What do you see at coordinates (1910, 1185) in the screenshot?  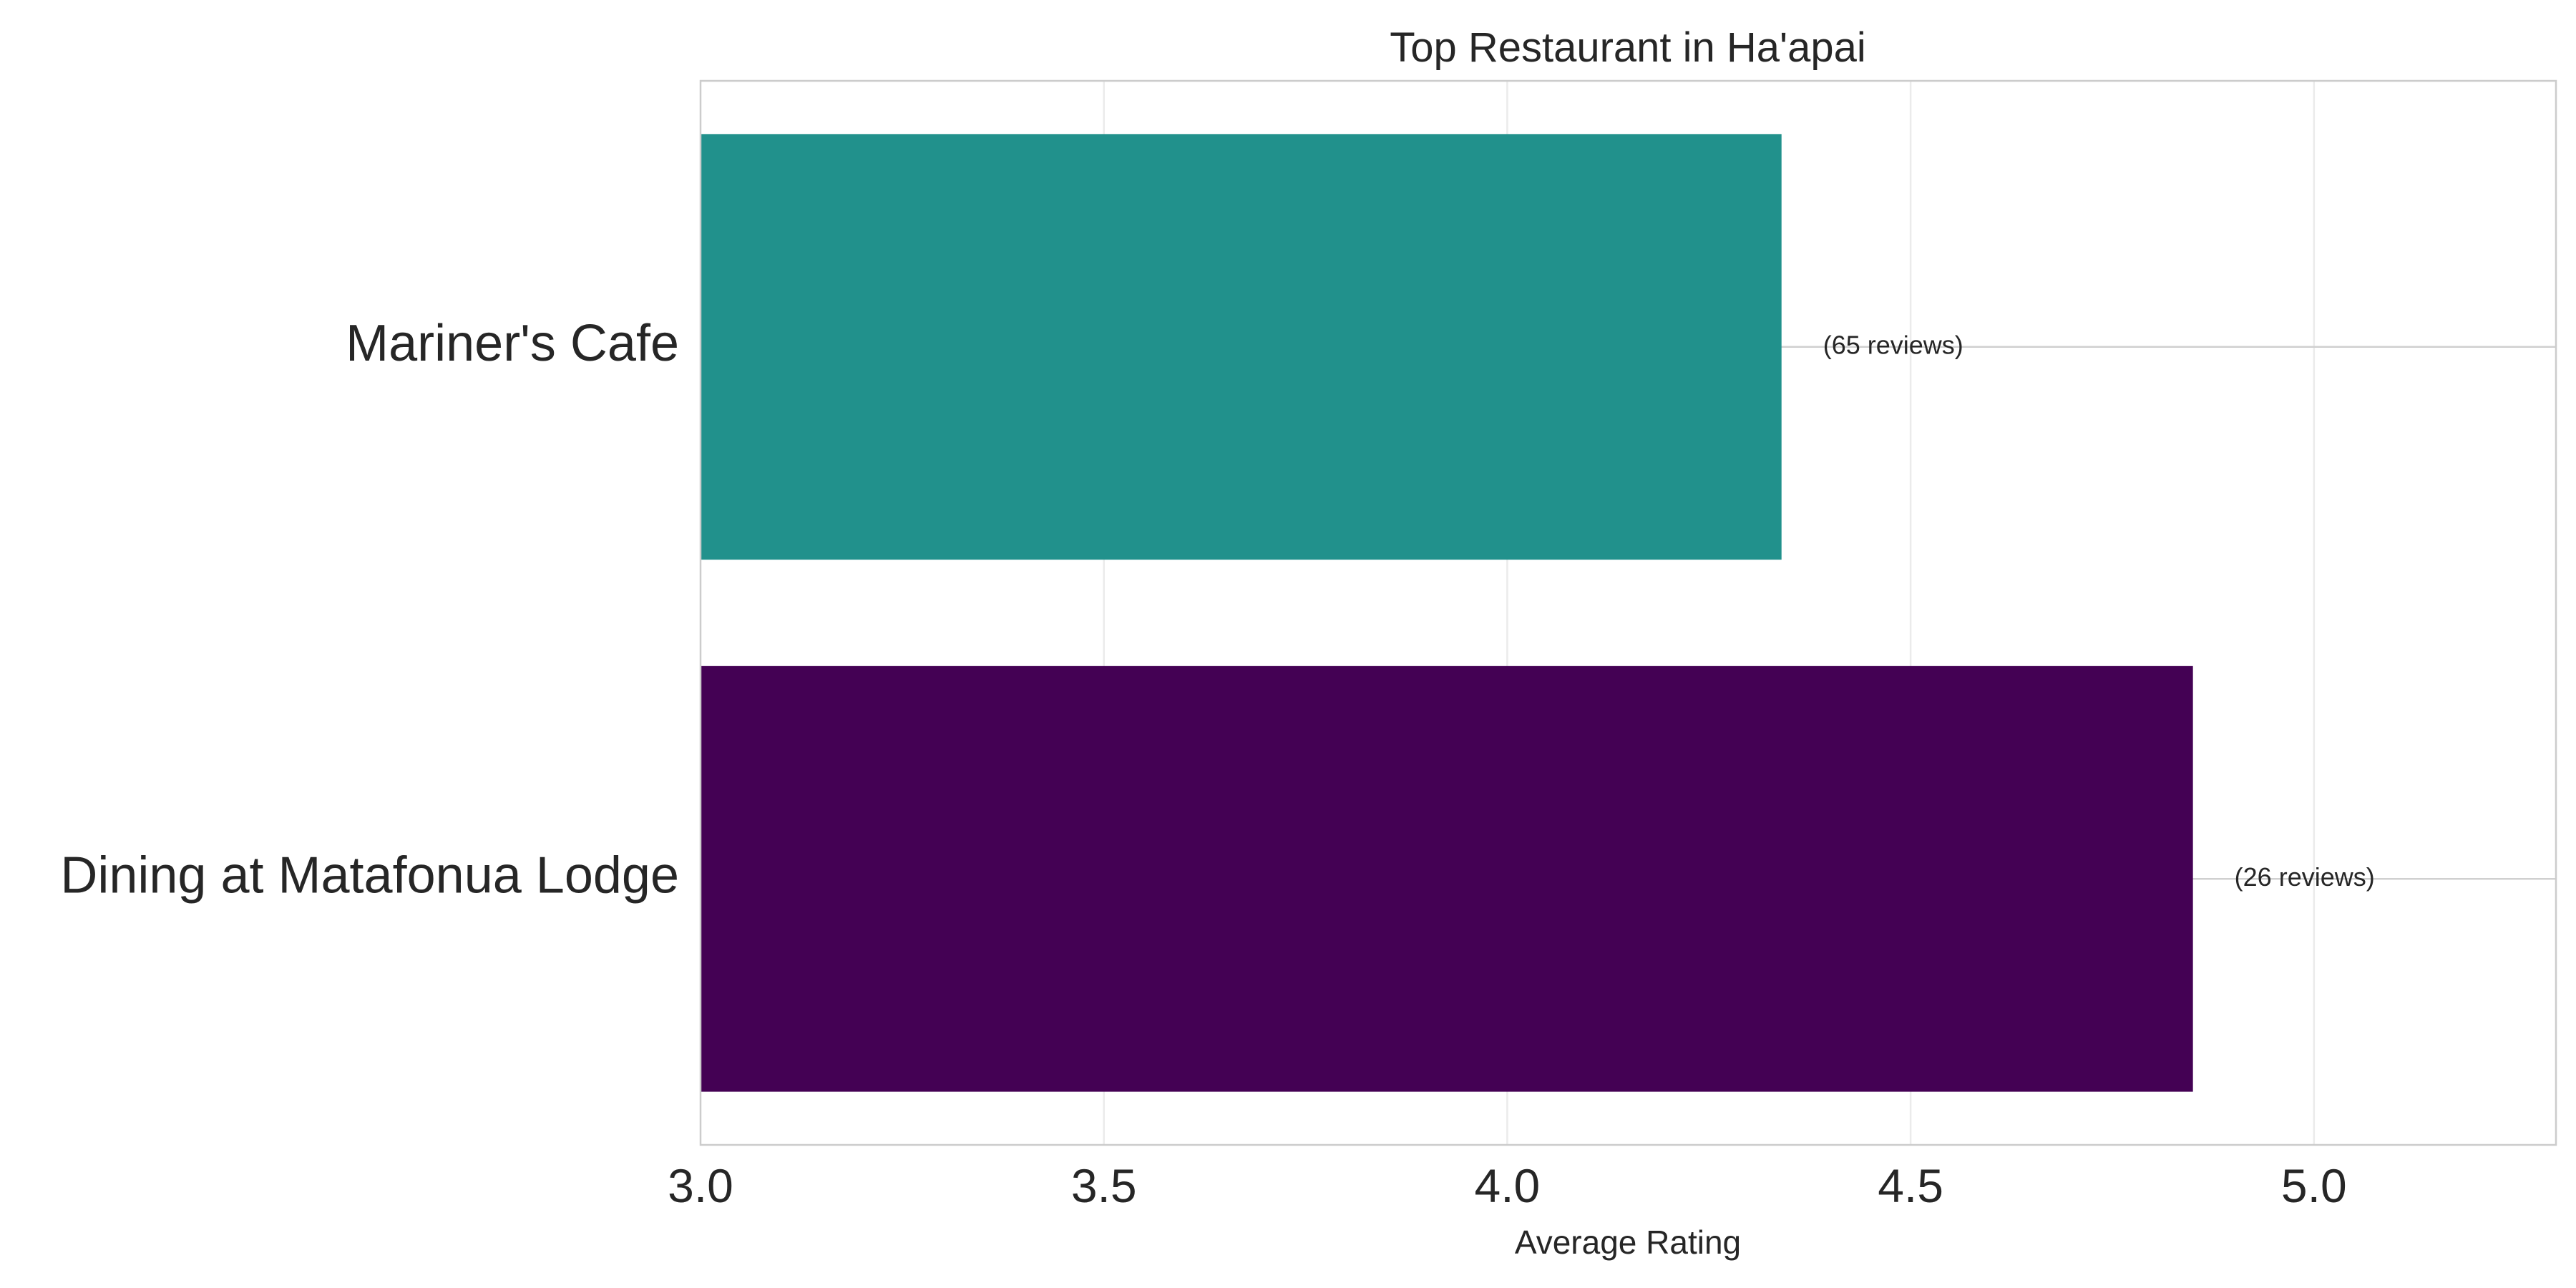 I see `x-tick-label: 4.5` at bounding box center [1910, 1185].